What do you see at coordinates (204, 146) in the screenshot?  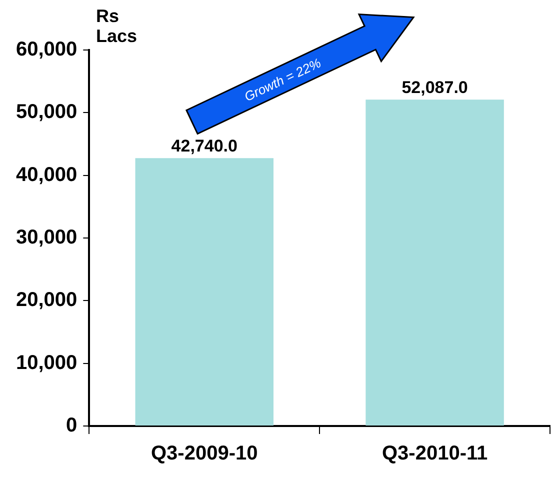 I see `data-label: 42,740.0` at bounding box center [204, 146].